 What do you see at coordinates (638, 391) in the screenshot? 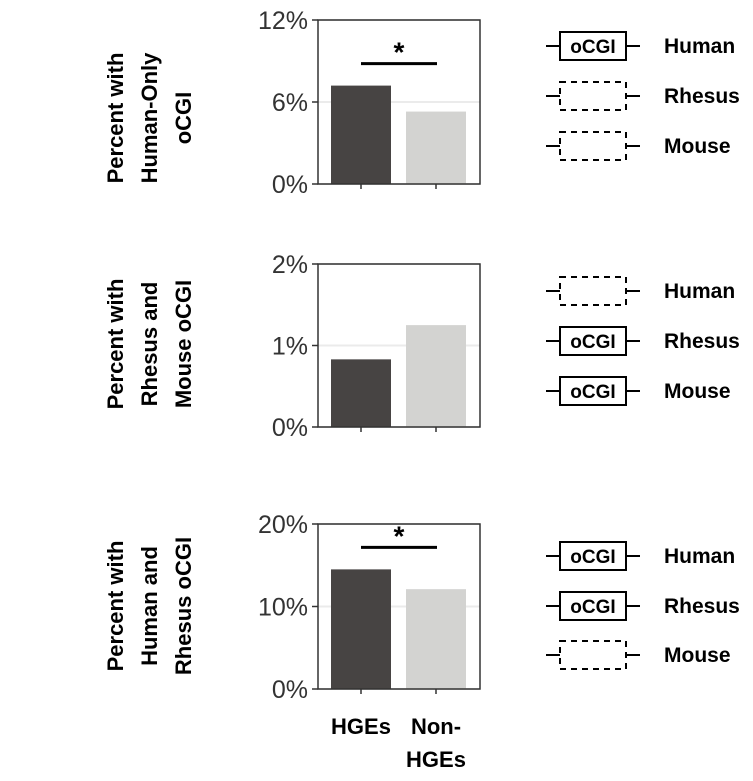
I see `species-diagram-mouse: oCGI Mouse` at bounding box center [638, 391].